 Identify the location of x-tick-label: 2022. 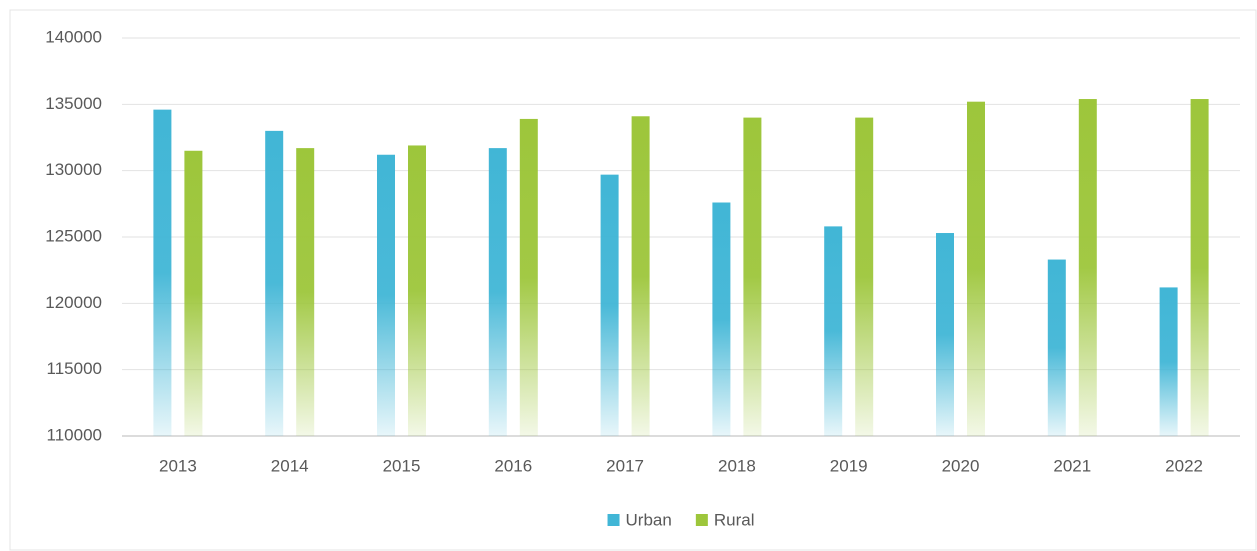
(1184, 465).